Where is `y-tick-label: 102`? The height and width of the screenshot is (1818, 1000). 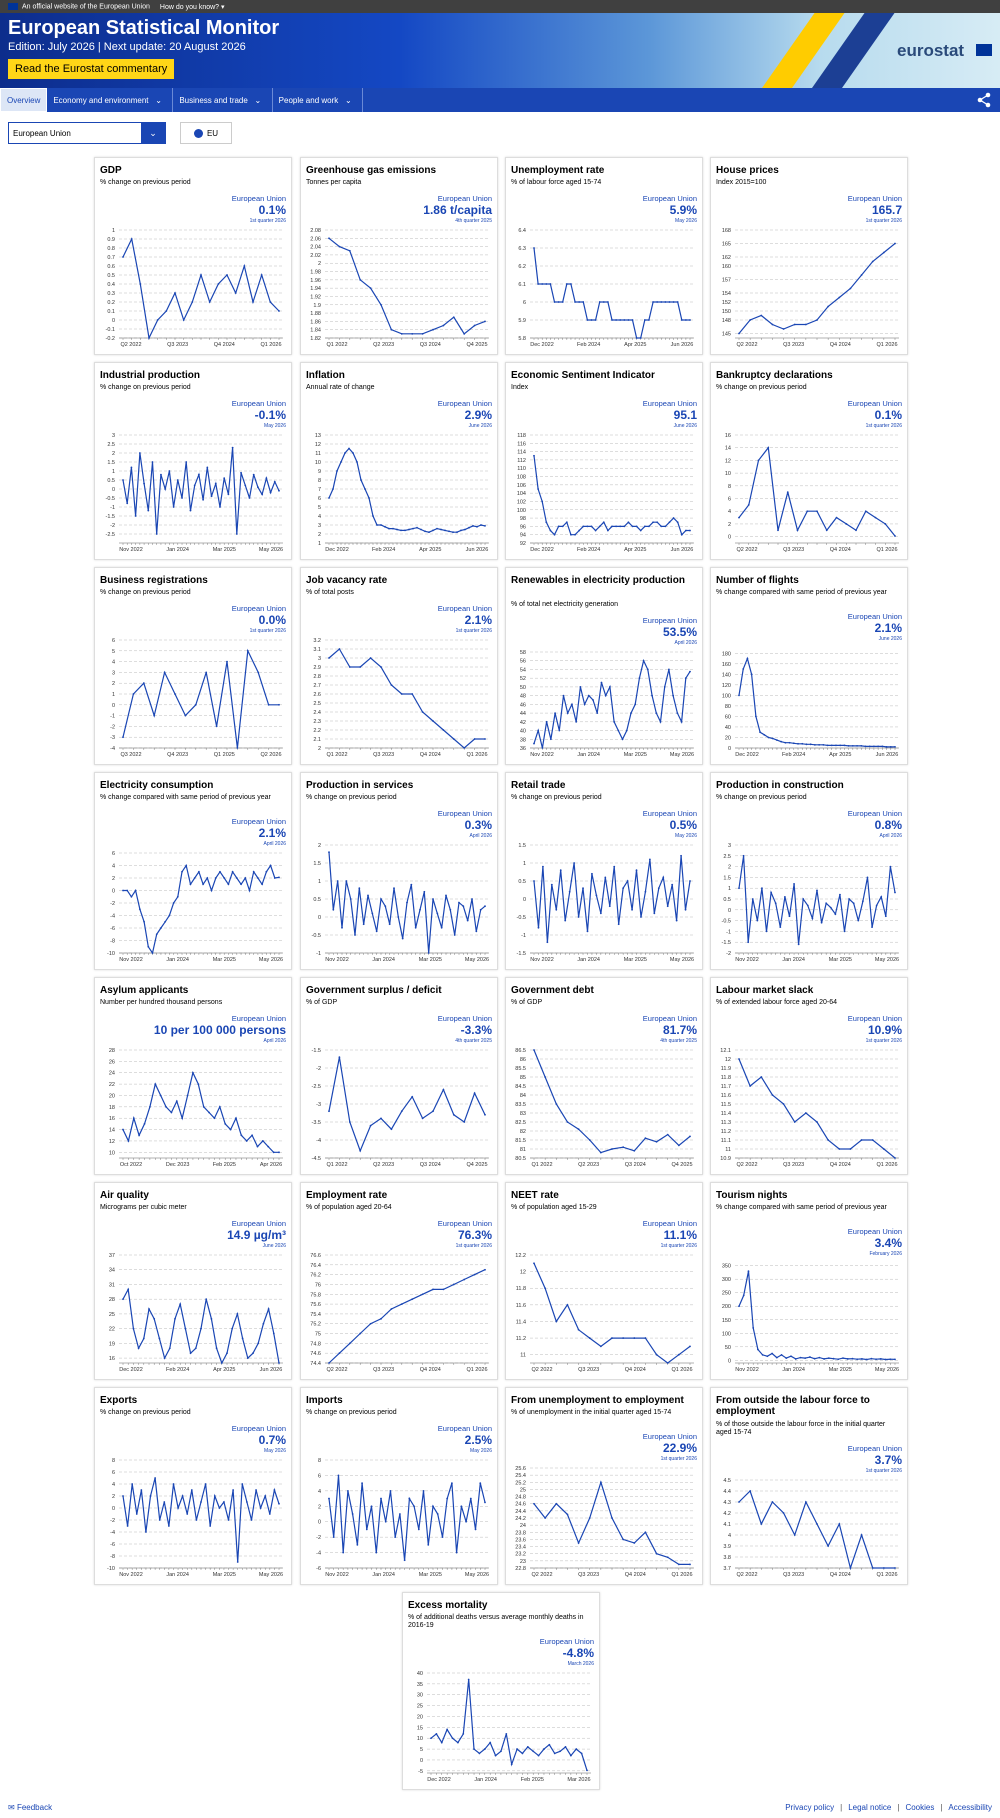
y-tick-label: 102 is located at coordinates (521, 502).